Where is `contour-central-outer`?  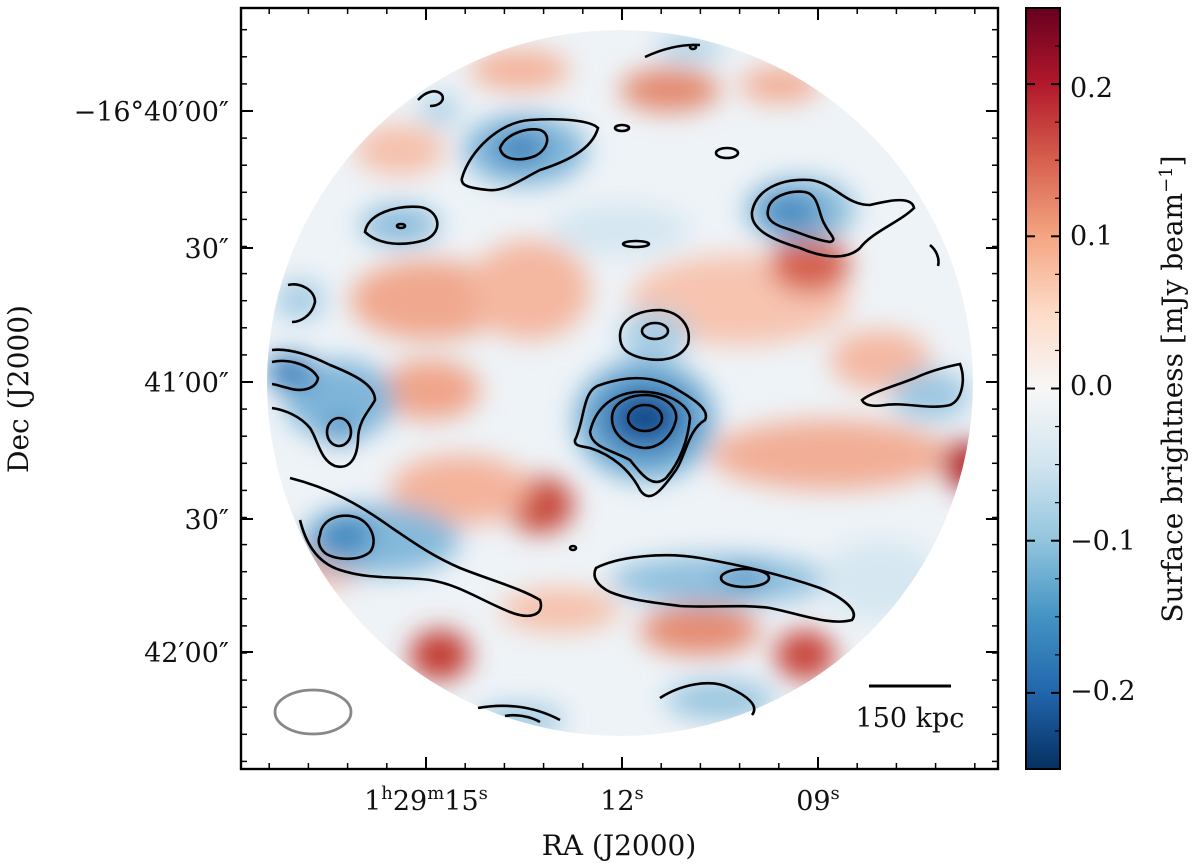 contour-central-outer is located at coordinates (640, 437).